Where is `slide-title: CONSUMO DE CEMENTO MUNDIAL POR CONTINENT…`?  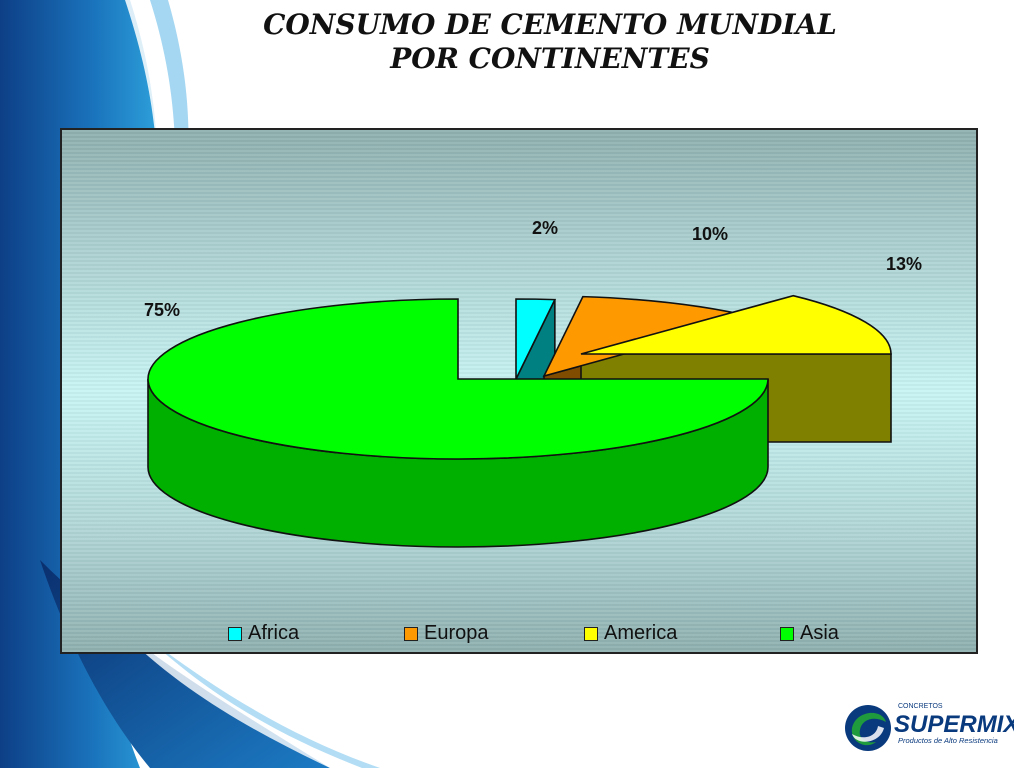 slide-title: CONSUMO DE CEMENTO MUNDIAL POR CONTINENT… is located at coordinates (512, 42).